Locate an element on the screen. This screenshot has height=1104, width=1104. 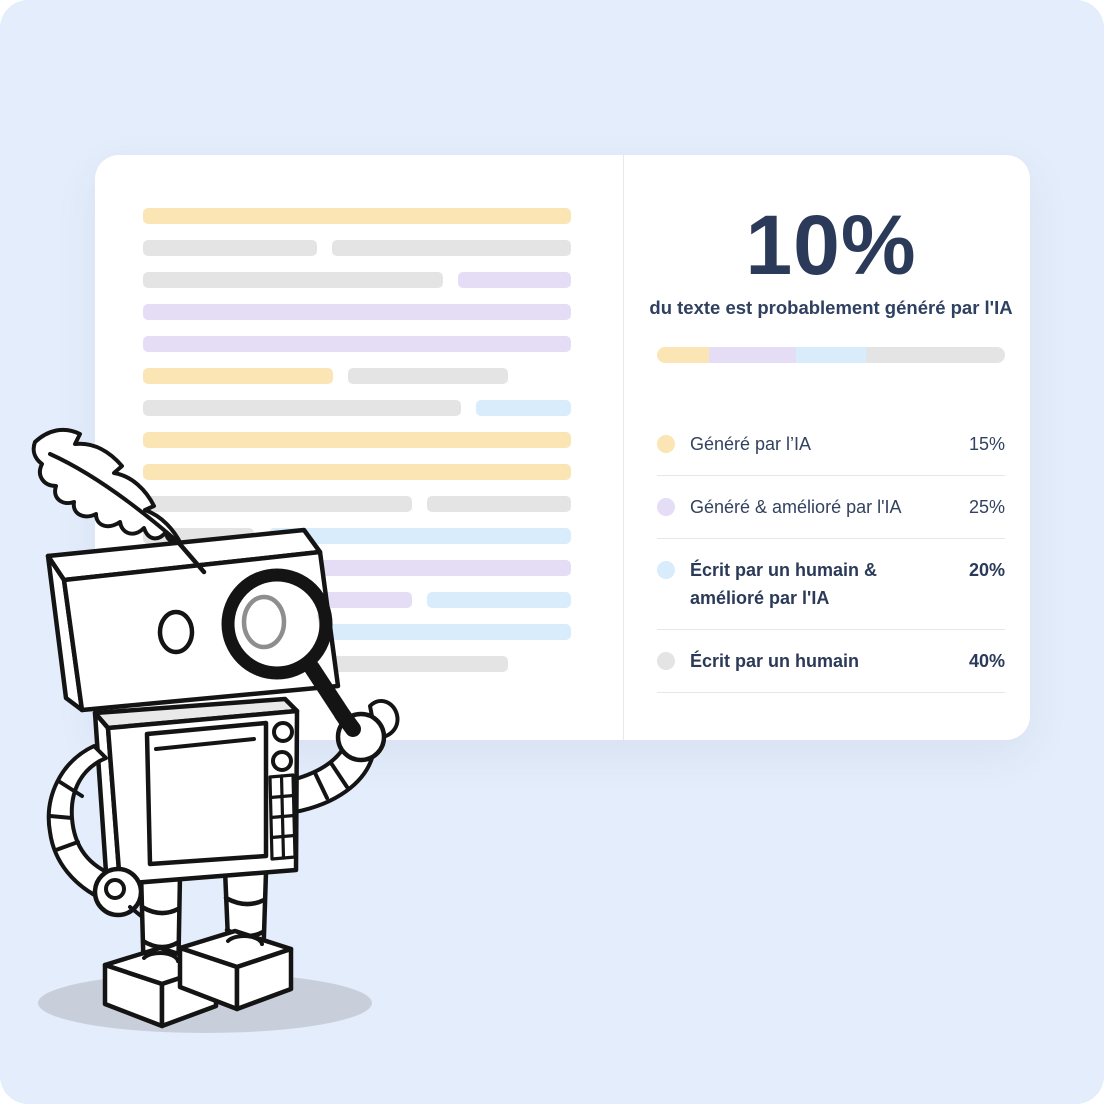
distribution-bar is located at coordinates (831, 355).